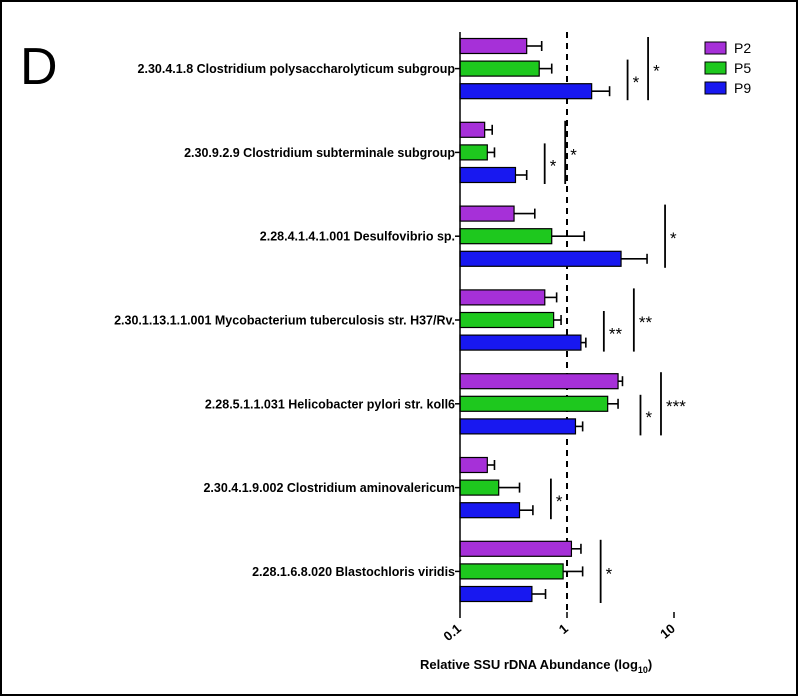 The image size is (798, 696). What do you see at coordinates (451, 632) in the screenshot?
I see `x-tick-label: 0.1` at bounding box center [451, 632].